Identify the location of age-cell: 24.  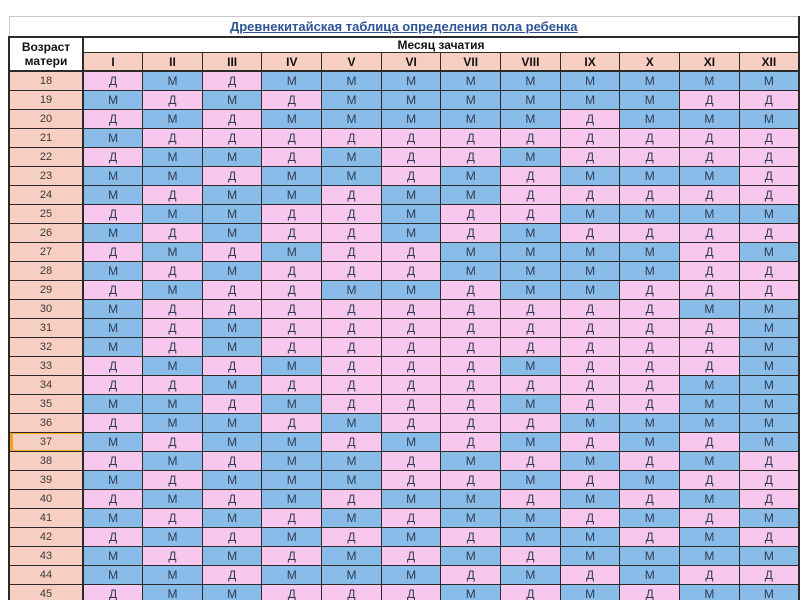
(46, 195).